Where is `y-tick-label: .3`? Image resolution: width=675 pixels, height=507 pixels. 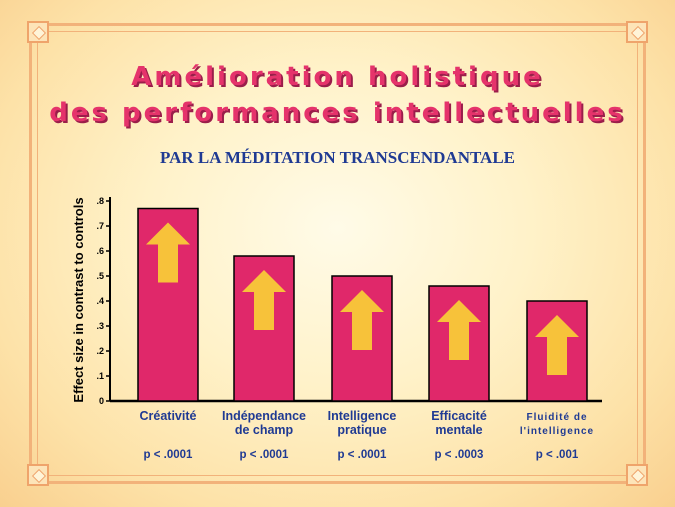 y-tick-label: .3 is located at coordinates (100, 326).